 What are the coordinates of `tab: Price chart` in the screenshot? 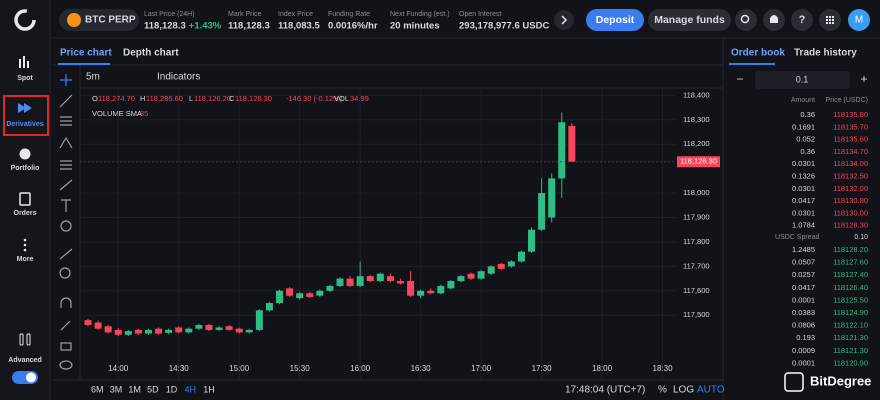 It's located at (86, 53).